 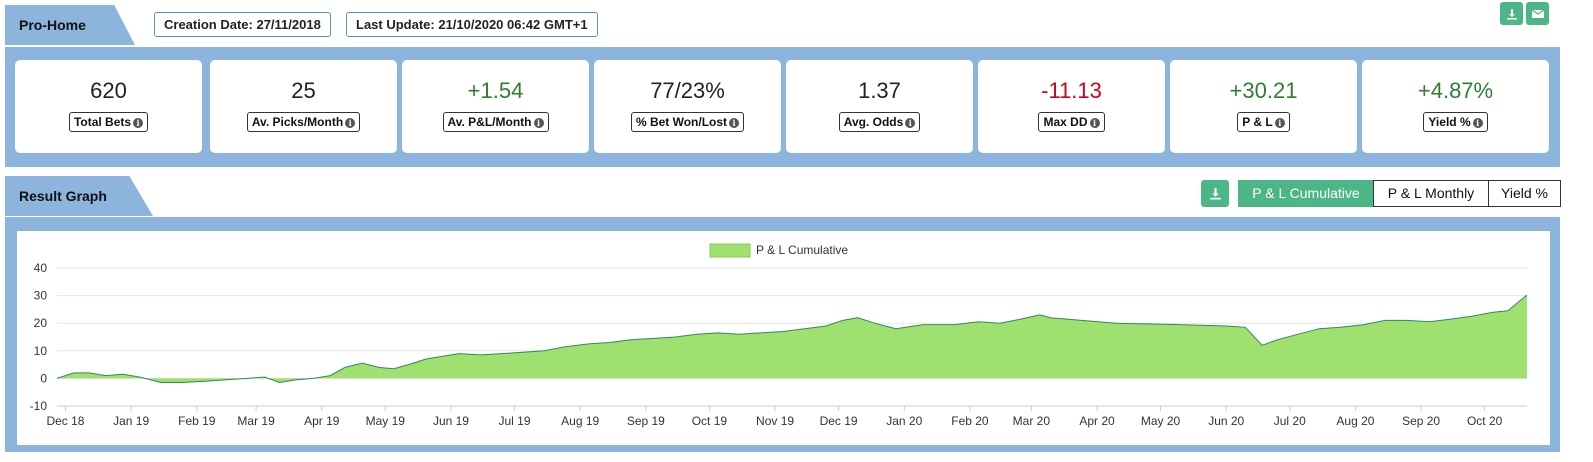 I want to click on x-tick-label: Mar 20, so click(x=1032, y=421).